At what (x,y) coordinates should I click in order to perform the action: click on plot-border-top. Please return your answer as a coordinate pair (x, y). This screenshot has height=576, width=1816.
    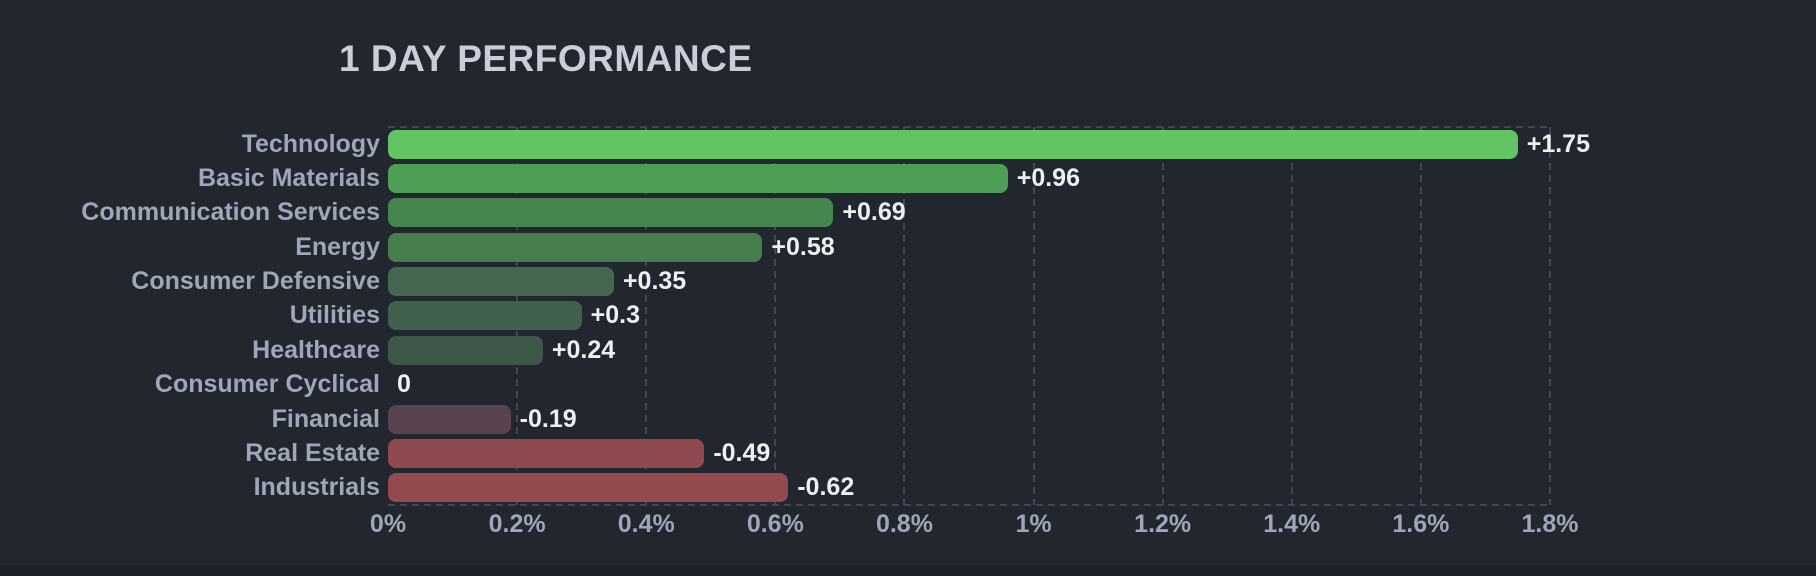
    Looking at the image, I should click on (969, 127).